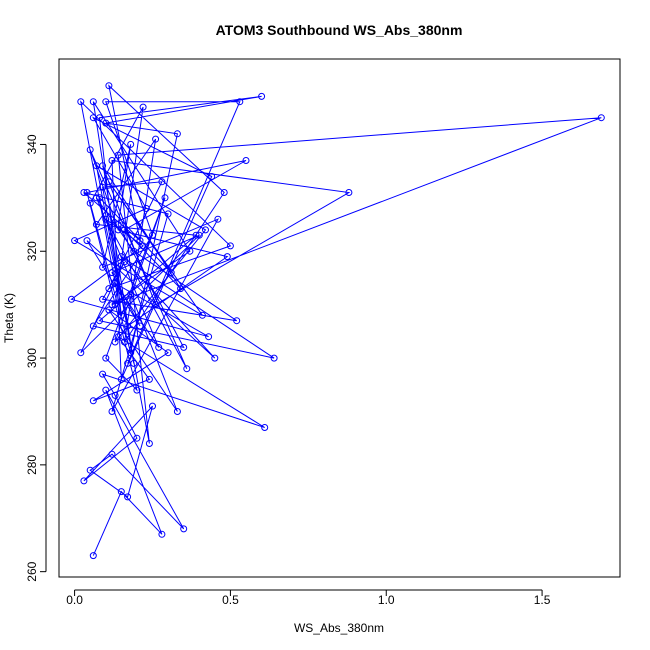 The height and width of the screenshot is (650, 650). I want to click on y-tick-label: 280, so click(32, 465).